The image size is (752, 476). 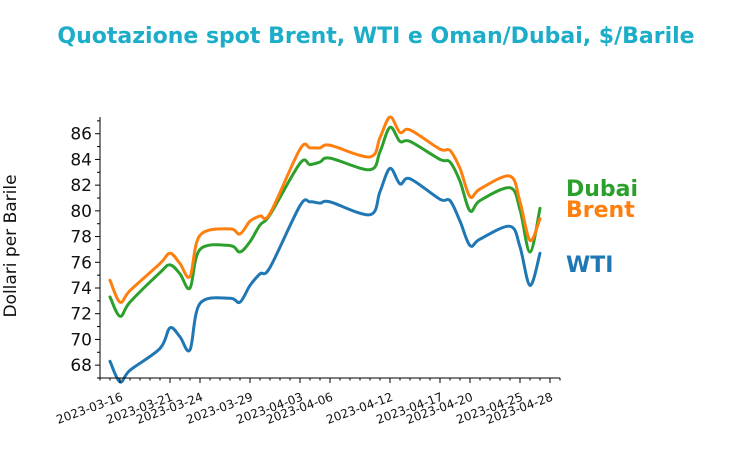 What do you see at coordinates (81, 186) in the screenshot?
I see `y-tick-label: 82` at bounding box center [81, 186].